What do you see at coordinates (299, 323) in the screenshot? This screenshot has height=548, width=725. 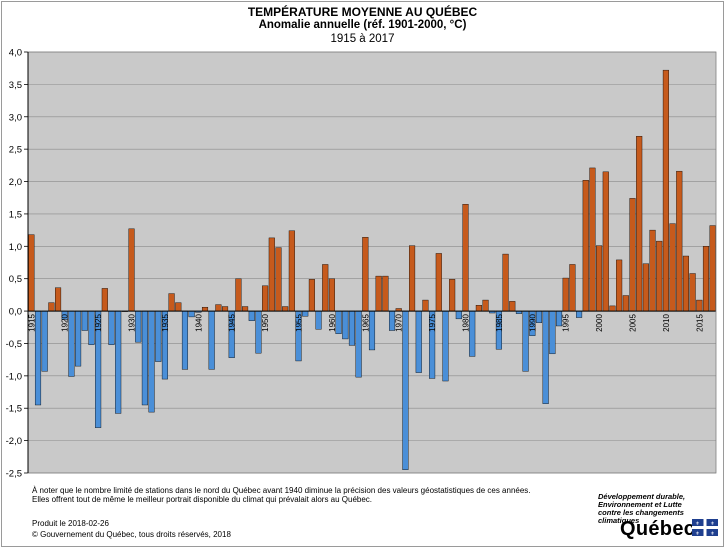 I see `x-tick-label: 1955` at bounding box center [299, 323].